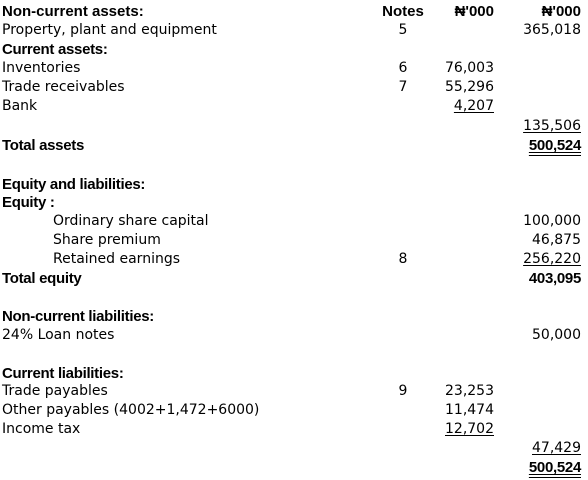  What do you see at coordinates (403, 391) in the screenshot?
I see `trade-payables-note: 9` at bounding box center [403, 391].